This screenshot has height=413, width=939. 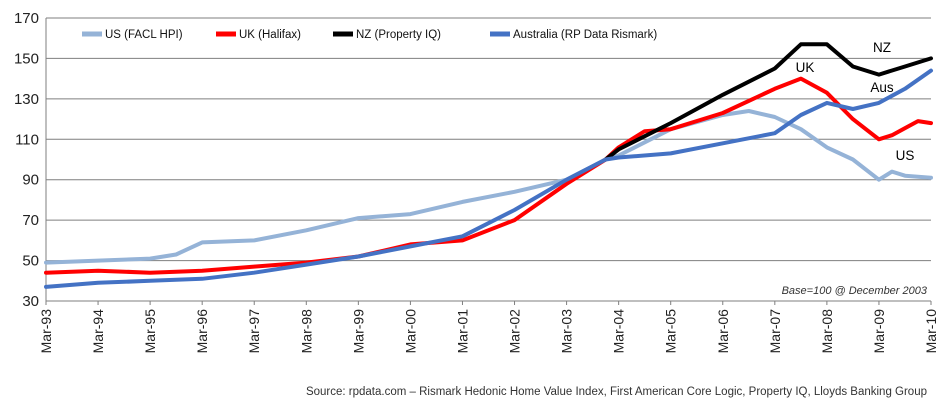 I want to click on x-tick-label: Mar-09, so click(x=879, y=331).